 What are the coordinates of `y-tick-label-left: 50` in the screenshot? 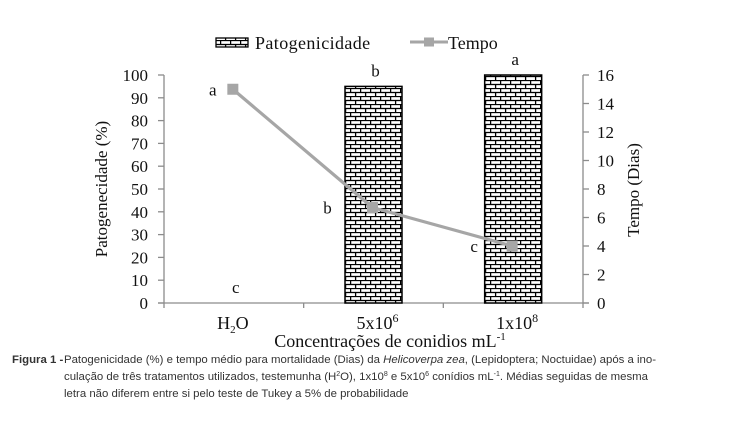 It's located at (139, 189).